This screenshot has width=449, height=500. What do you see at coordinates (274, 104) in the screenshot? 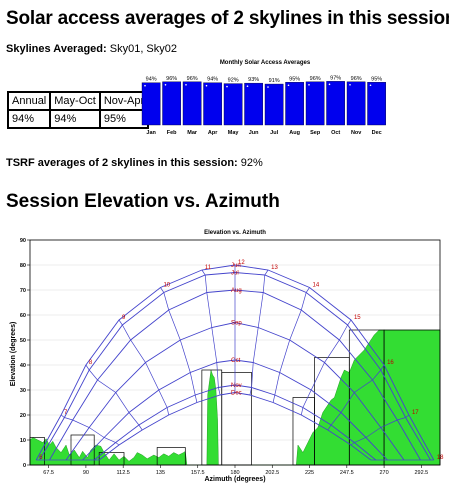
I see `bar-jul` at bounding box center [274, 104].